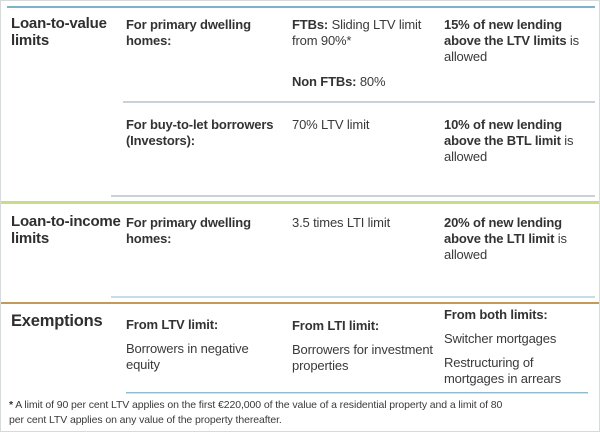 Image resolution: width=600 pixels, height=432 pixels. Describe the element at coordinates (357, 33) in the screenshot. I see `ftb-value: Sliding LTV limit from 90%*` at that location.